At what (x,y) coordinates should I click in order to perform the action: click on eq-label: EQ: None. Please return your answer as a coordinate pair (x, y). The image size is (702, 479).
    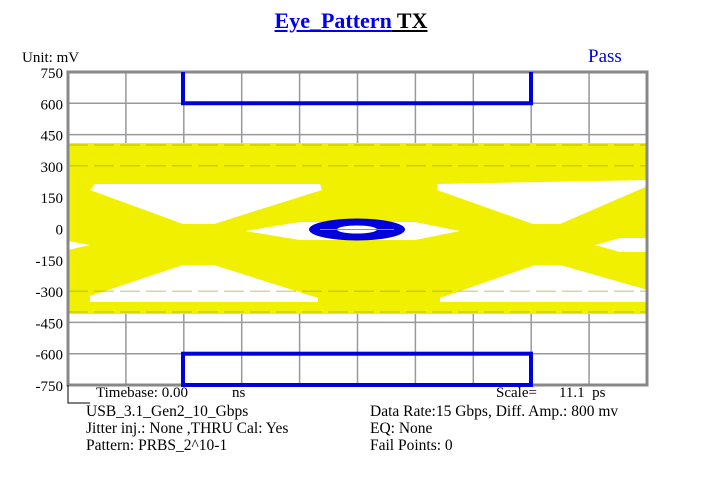
    Looking at the image, I should click on (401, 428).